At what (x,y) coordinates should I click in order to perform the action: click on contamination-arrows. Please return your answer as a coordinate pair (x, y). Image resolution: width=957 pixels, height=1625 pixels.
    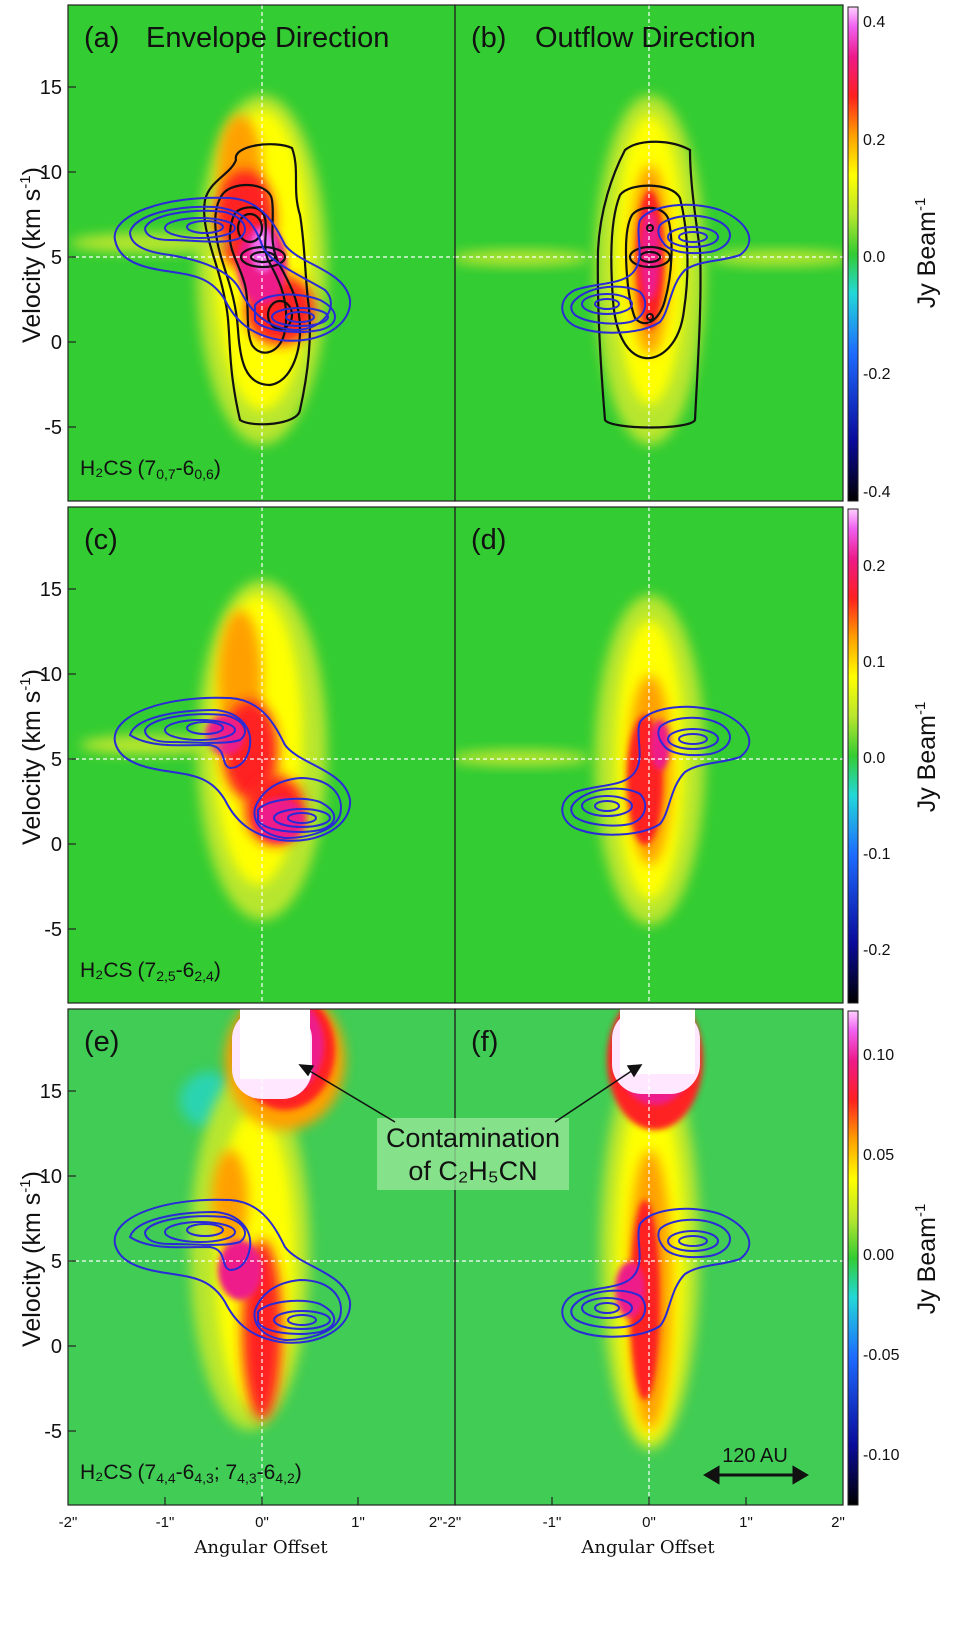
    Looking at the image, I should click on (470, 1093).